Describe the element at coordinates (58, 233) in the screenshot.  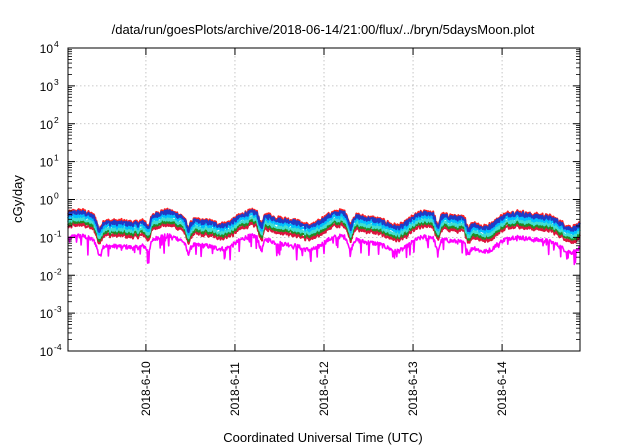
I see `y-tick-exponent: -1` at that location.